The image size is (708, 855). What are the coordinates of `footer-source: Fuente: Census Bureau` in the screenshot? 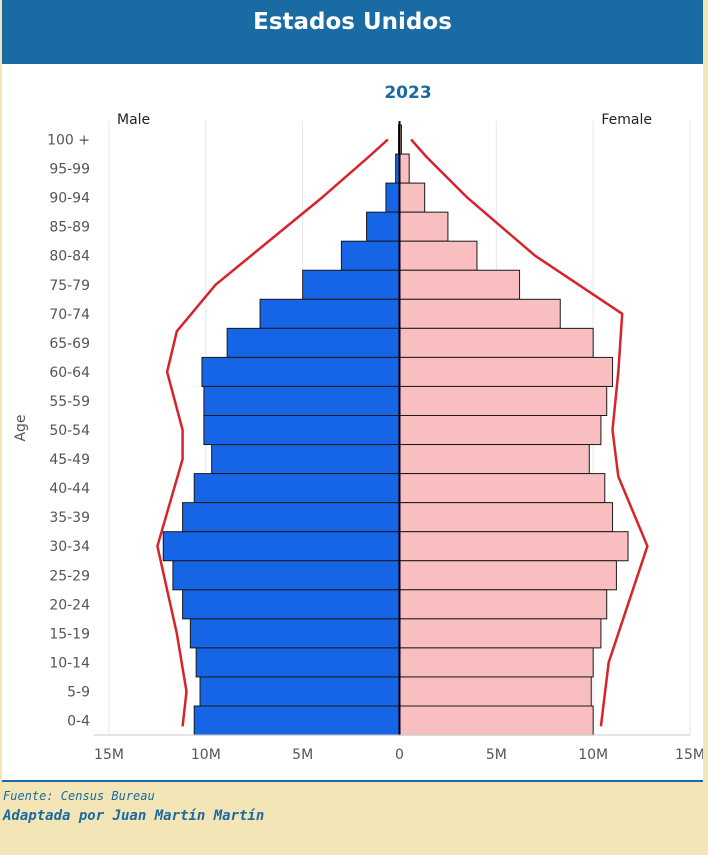 It's located at (79, 796).